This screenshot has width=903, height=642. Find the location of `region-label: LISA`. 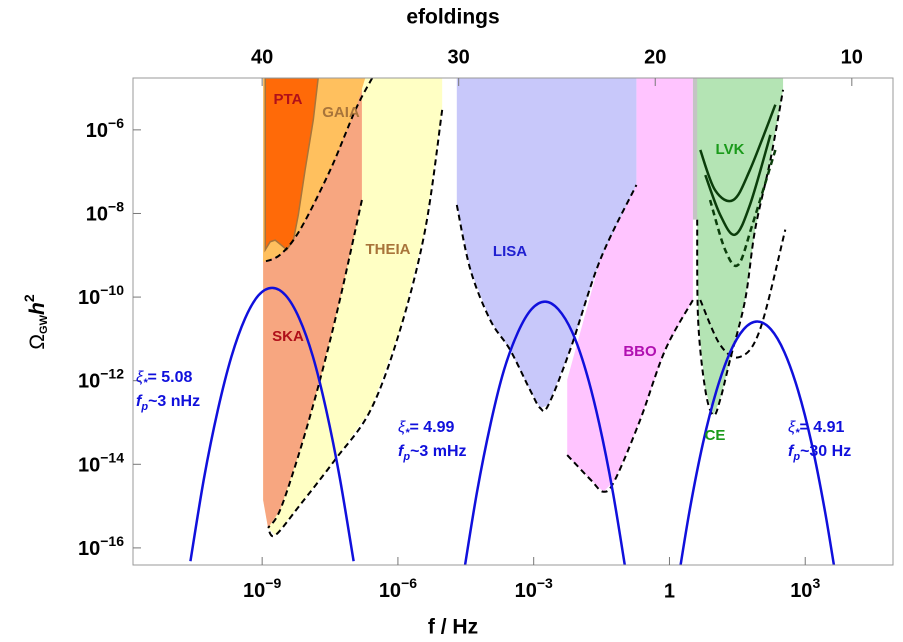

region-label: LISA is located at coordinates (510, 251).